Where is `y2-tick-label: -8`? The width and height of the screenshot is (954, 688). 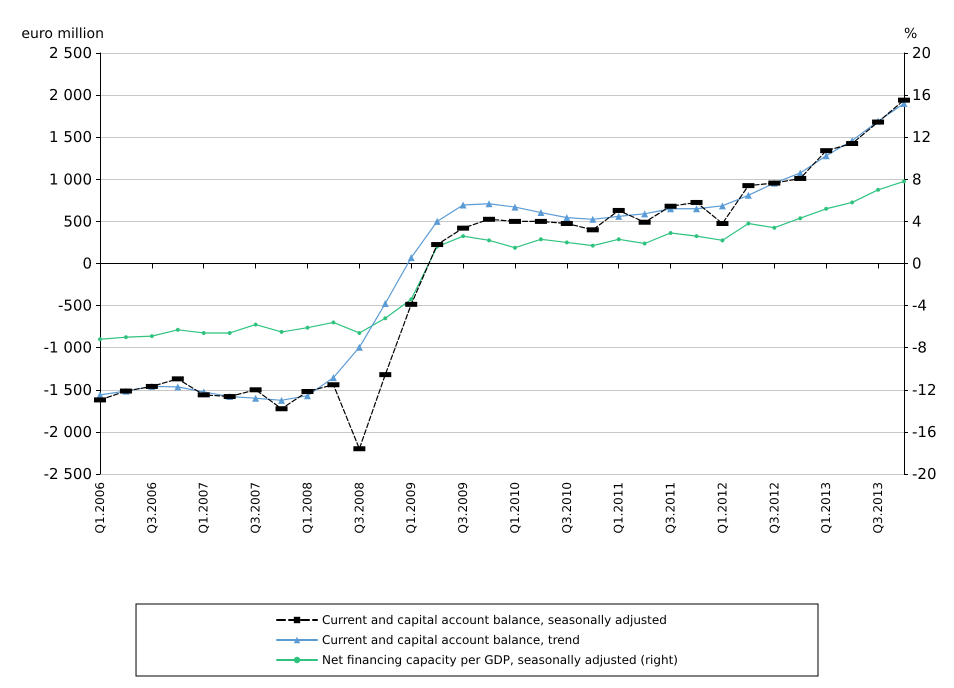 y2-tick-label: -8 is located at coordinates (919, 347).